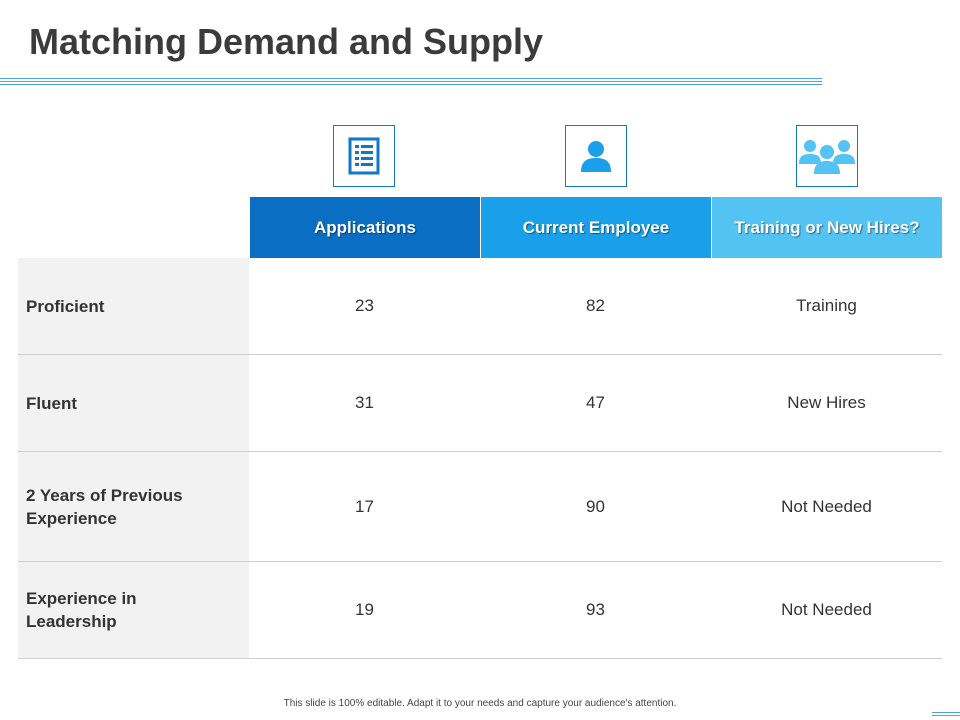  What do you see at coordinates (826, 227) in the screenshot?
I see `header-training-or-new-hires: Training or New Hires?` at bounding box center [826, 227].